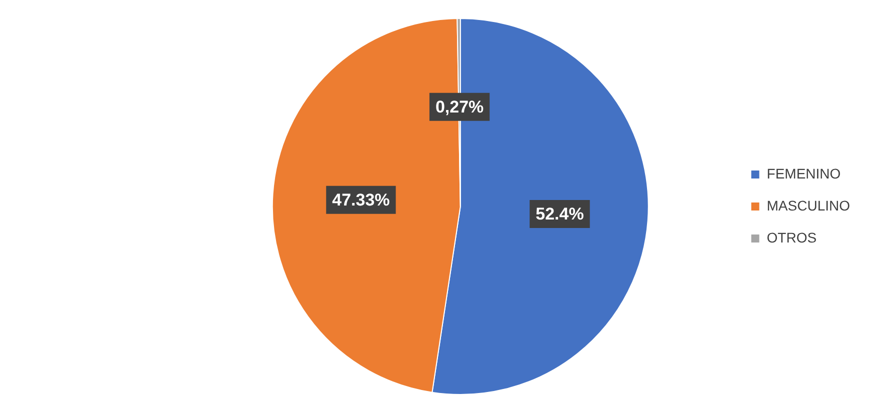 The image size is (888, 413). Describe the element at coordinates (560, 214) in the screenshot. I see `data-label: 52.4%` at that location.